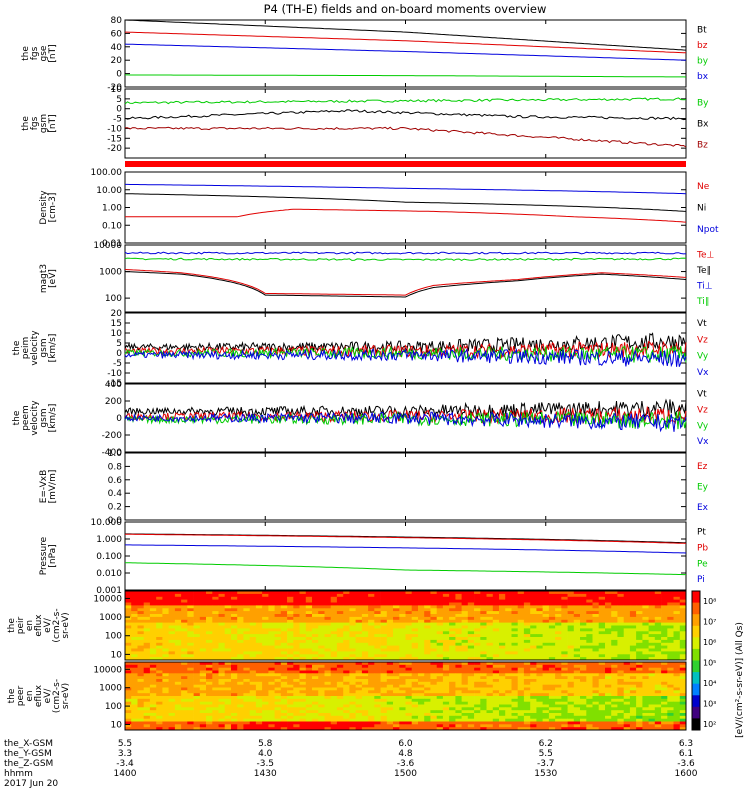  Describe the element at coordinates (30, 625) in the screenshot. I see `y-axis-label-line: en` at that location.